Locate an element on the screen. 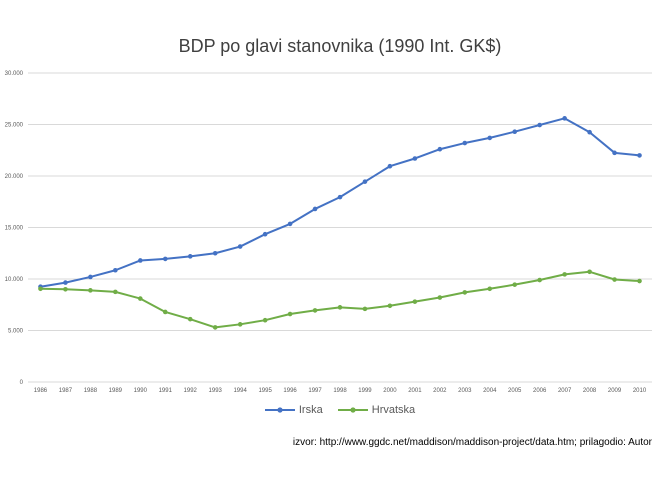 This screenshot has width=660, height=482. y-tick-label: 15.000 is located at coordinates (14, 229).